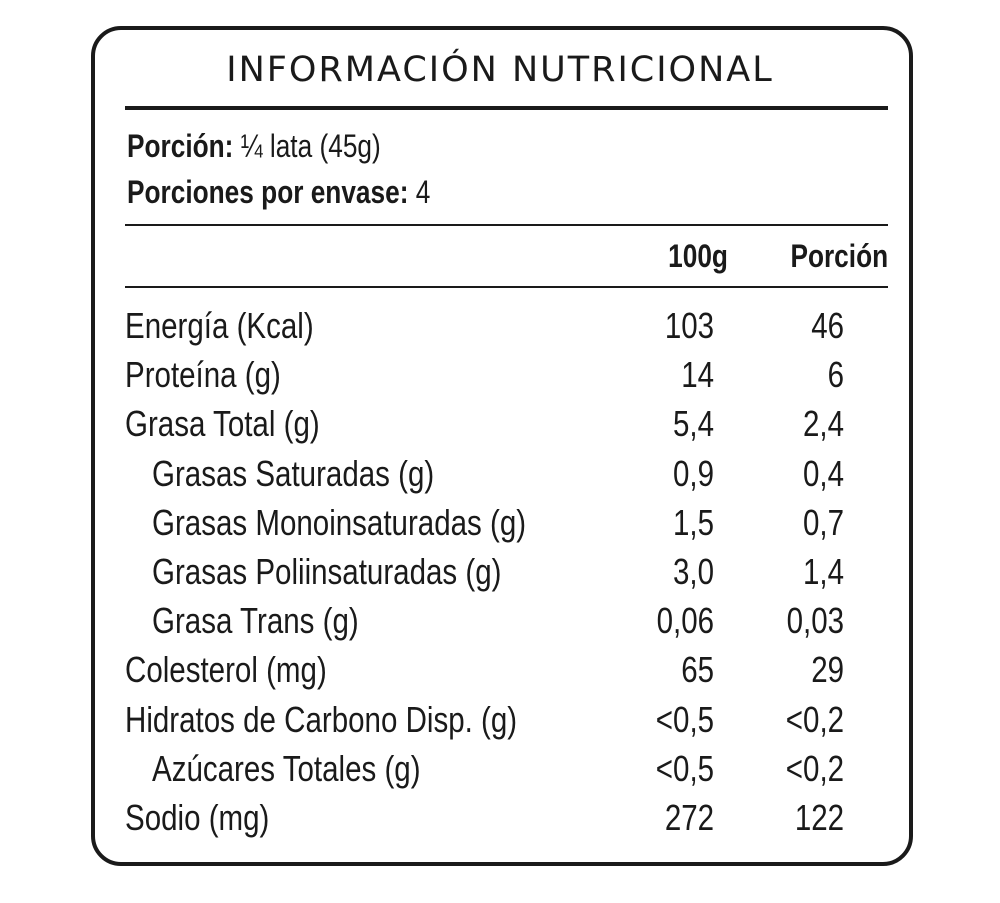 This screenshot has height=903, width=1000. I want to click on nutrient-value-100g: 272, so click(689, 817).